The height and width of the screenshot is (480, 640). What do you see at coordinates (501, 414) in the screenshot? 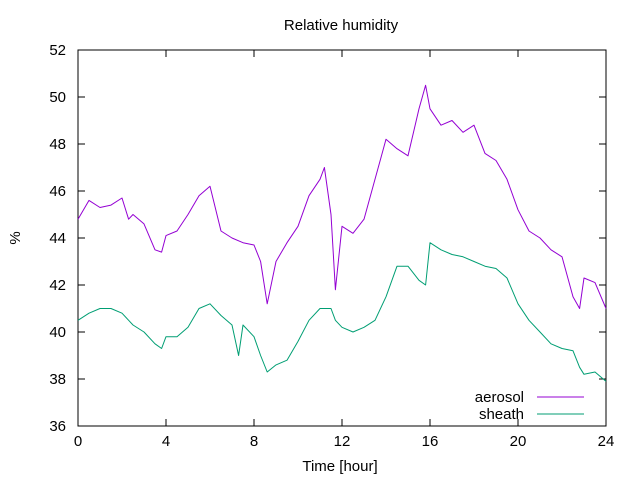
I see `legend-label-sheath: sheath` at bounding box center [501, 414].